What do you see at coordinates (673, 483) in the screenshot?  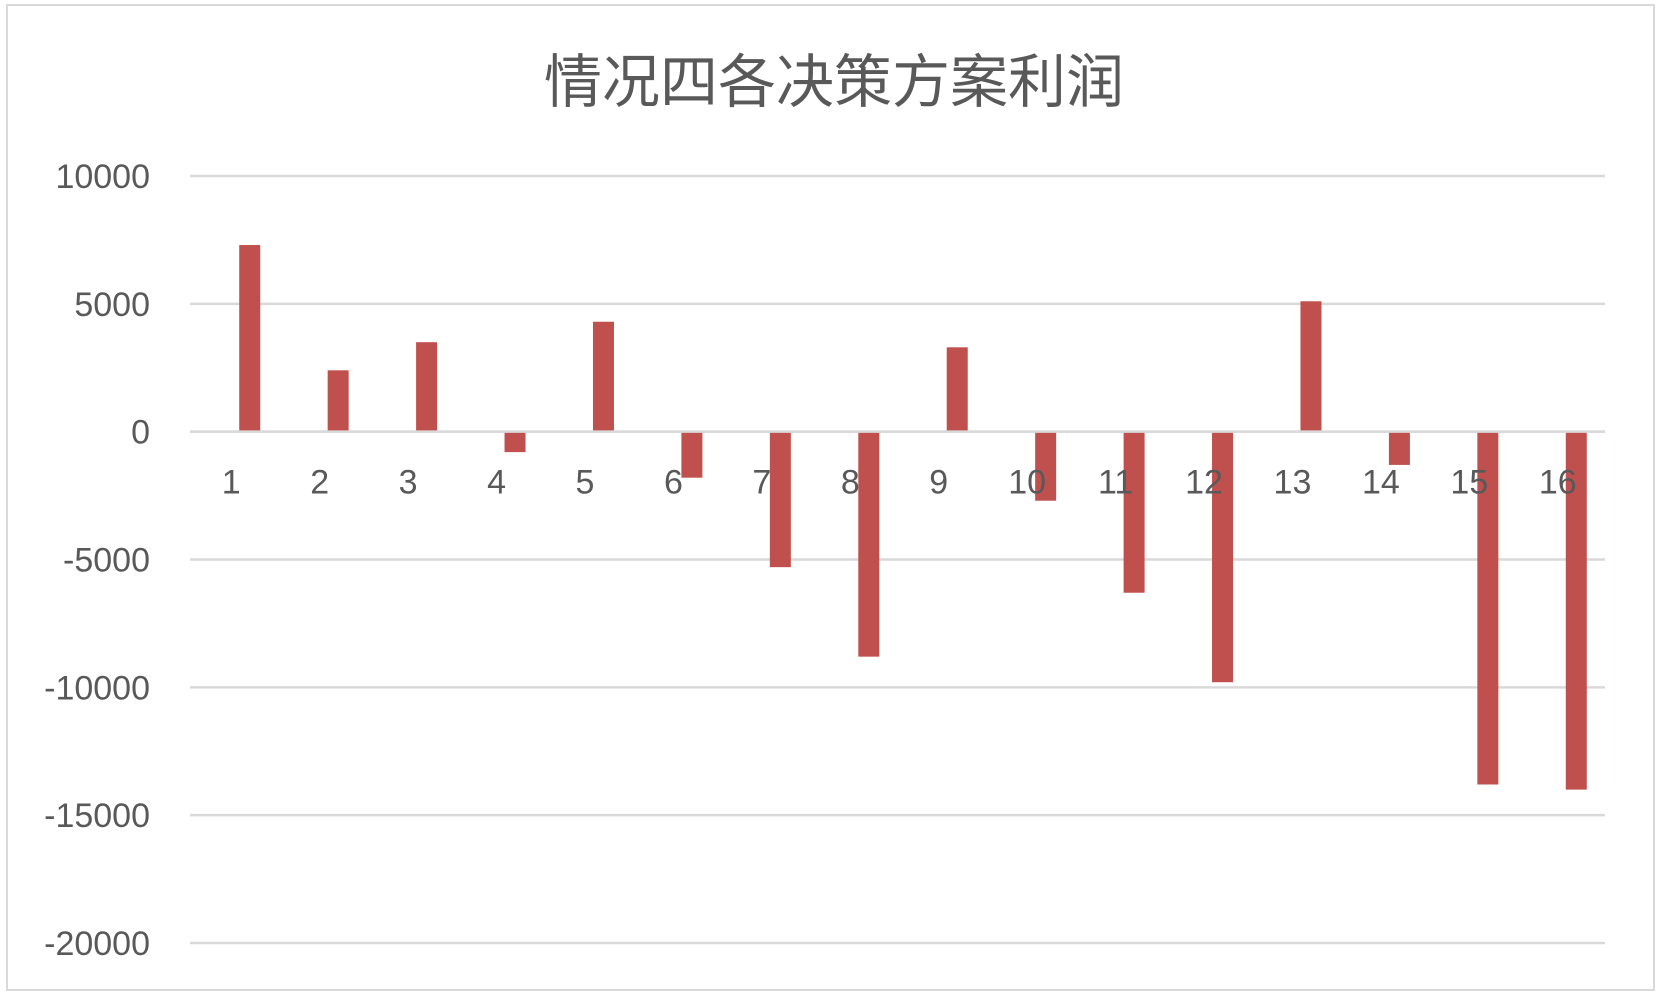 I see `x-tick-label: 6` at bounding box center [673, 483].